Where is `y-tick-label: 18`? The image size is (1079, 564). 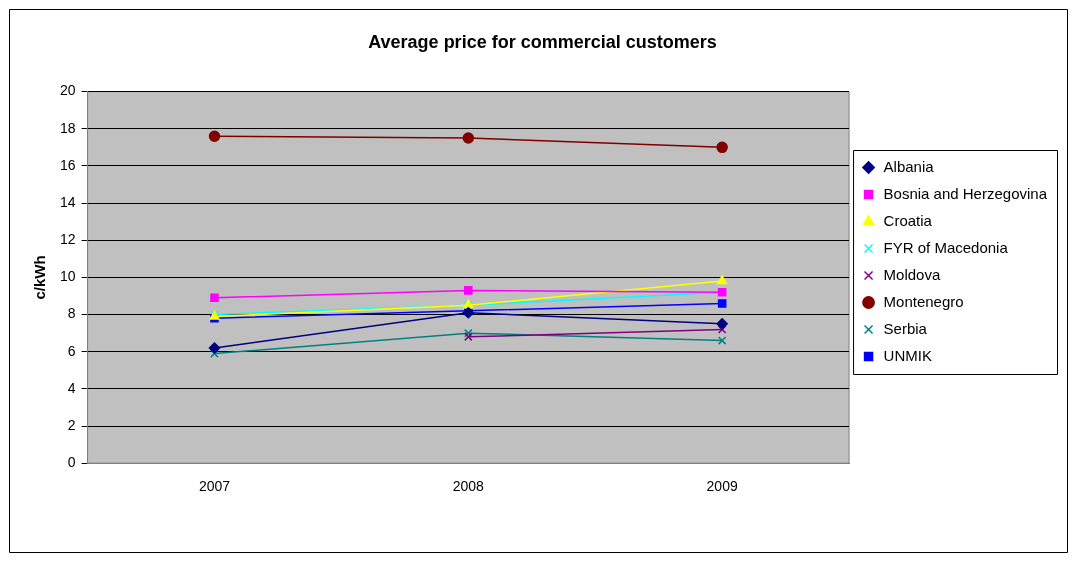 y-tick-label: 18 is located at coordinates (67, 127).